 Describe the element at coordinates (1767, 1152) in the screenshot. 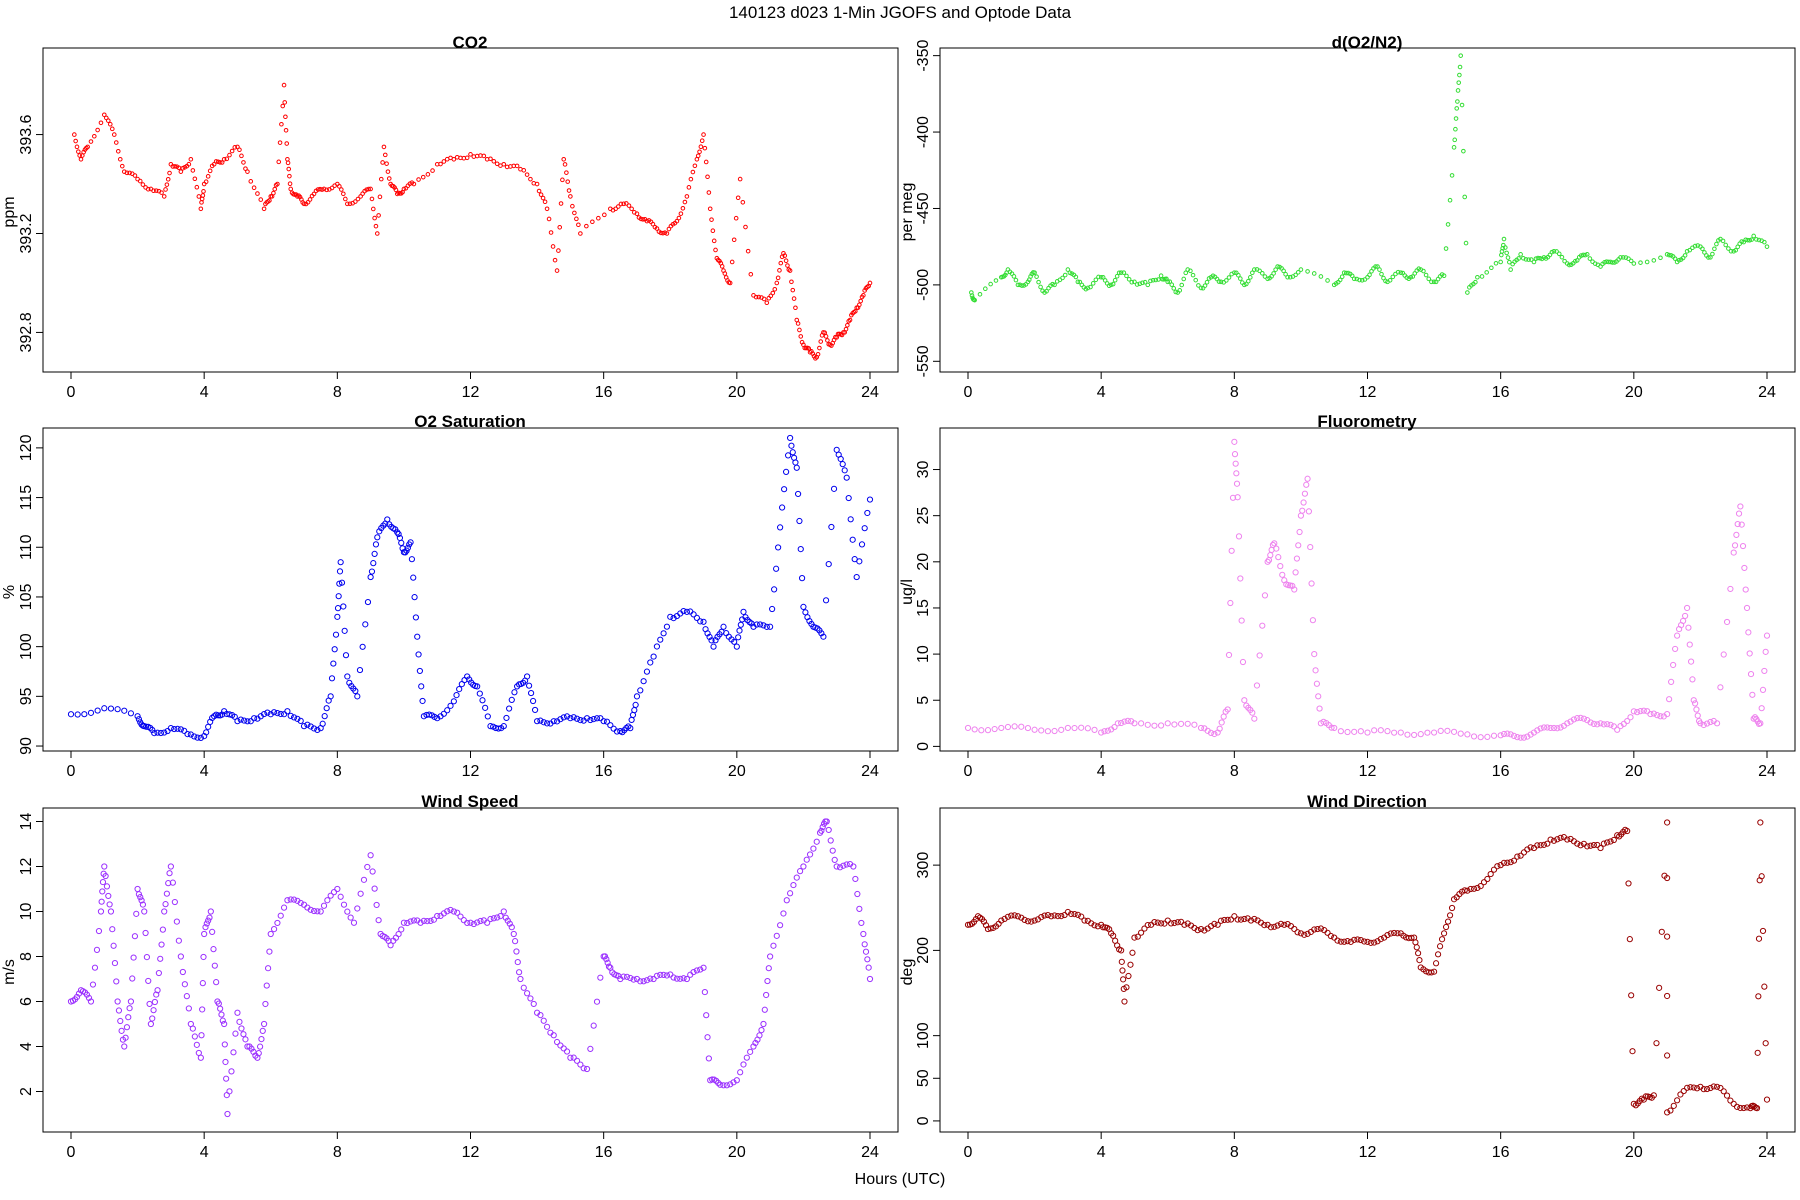

I see `wdir-xtick-label-6: 24` at that location.